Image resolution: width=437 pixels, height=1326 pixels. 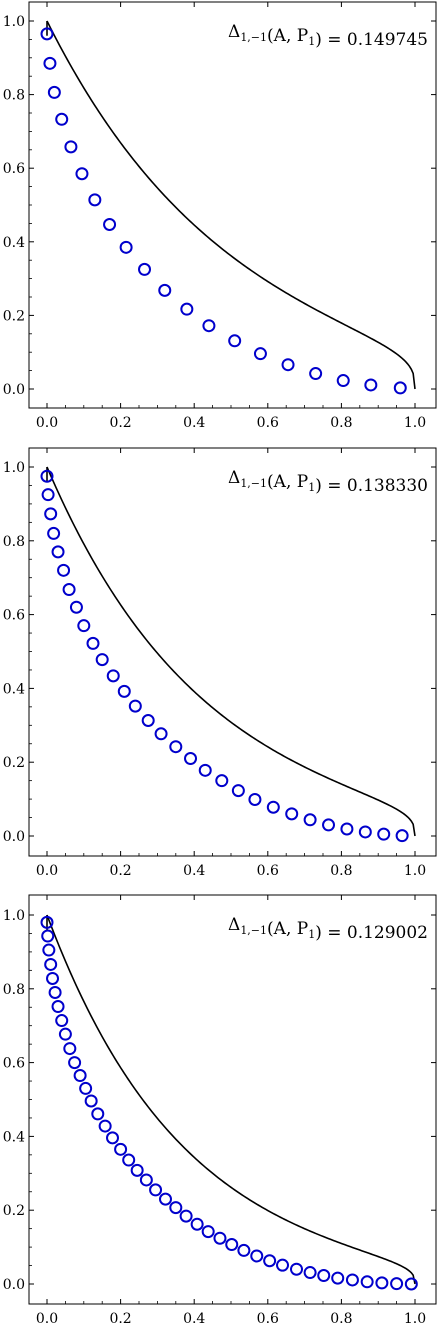 I want to click on x-tick-label: 0.2, so click(x=120, y=871).